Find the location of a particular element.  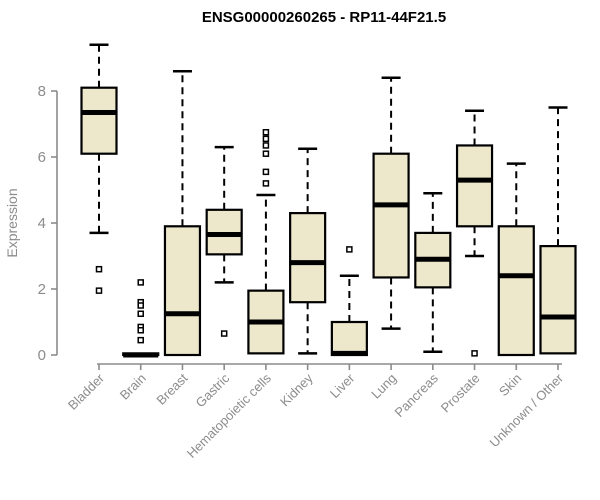

x-category-label-kidney: Kidney is located at coordinates (296, 389).